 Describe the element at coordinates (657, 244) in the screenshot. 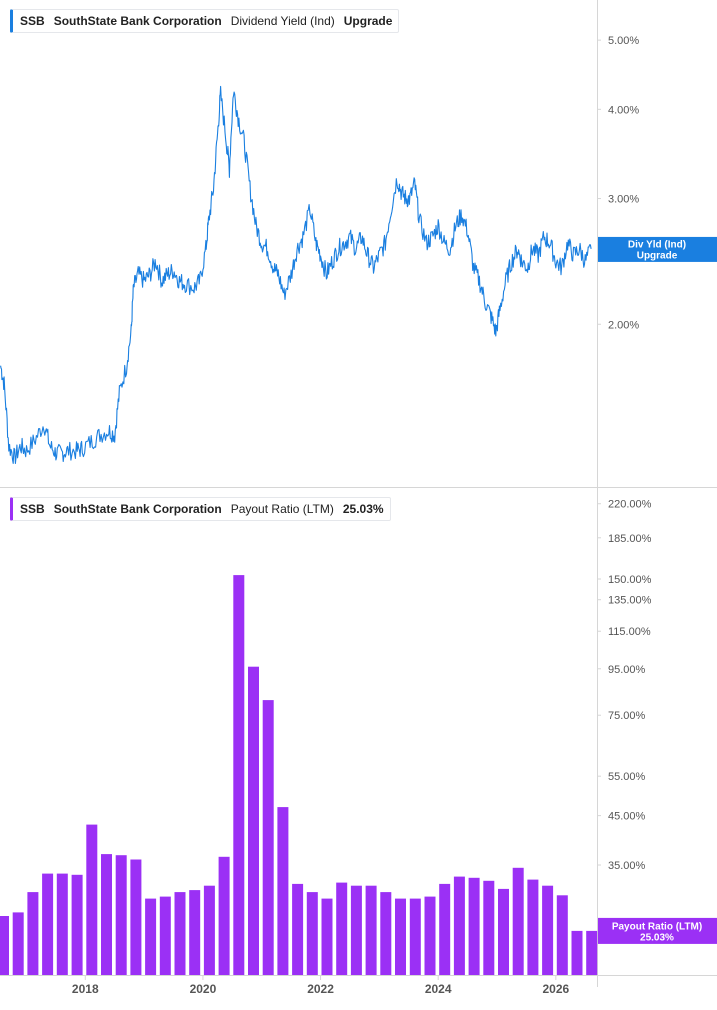

I see `badge-series-name: Div Yld (Ind)` at that location.